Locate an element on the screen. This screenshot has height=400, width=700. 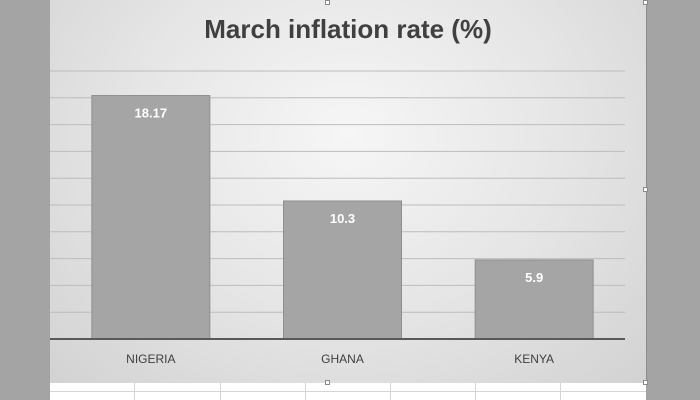
bar-kenya is located at coordinates (534, 299).